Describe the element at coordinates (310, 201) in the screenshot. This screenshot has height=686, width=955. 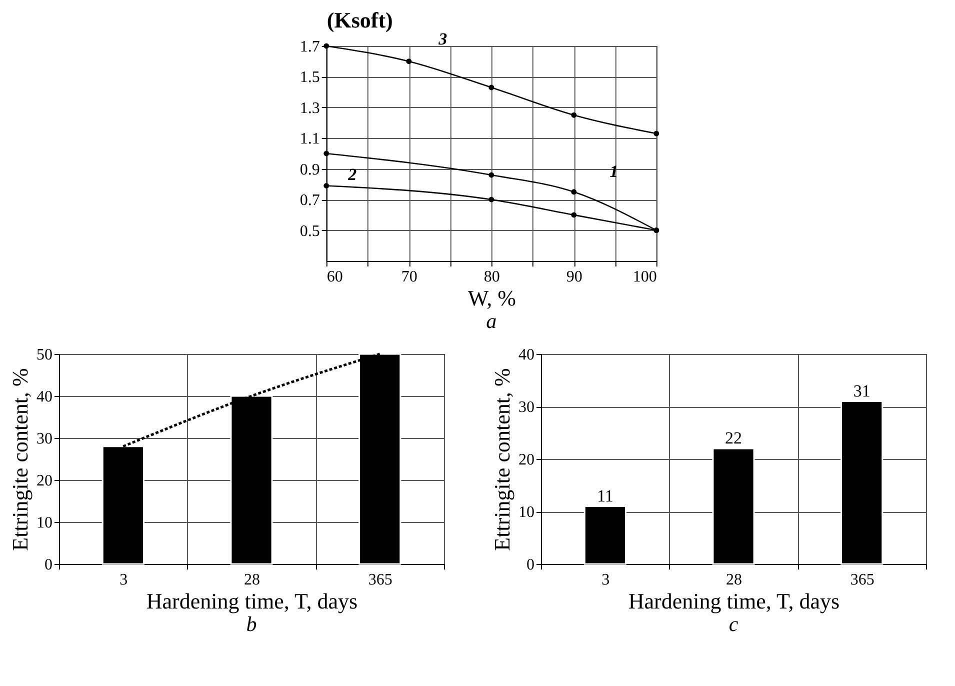
I see `y-tick-label: 0.7` at that location.